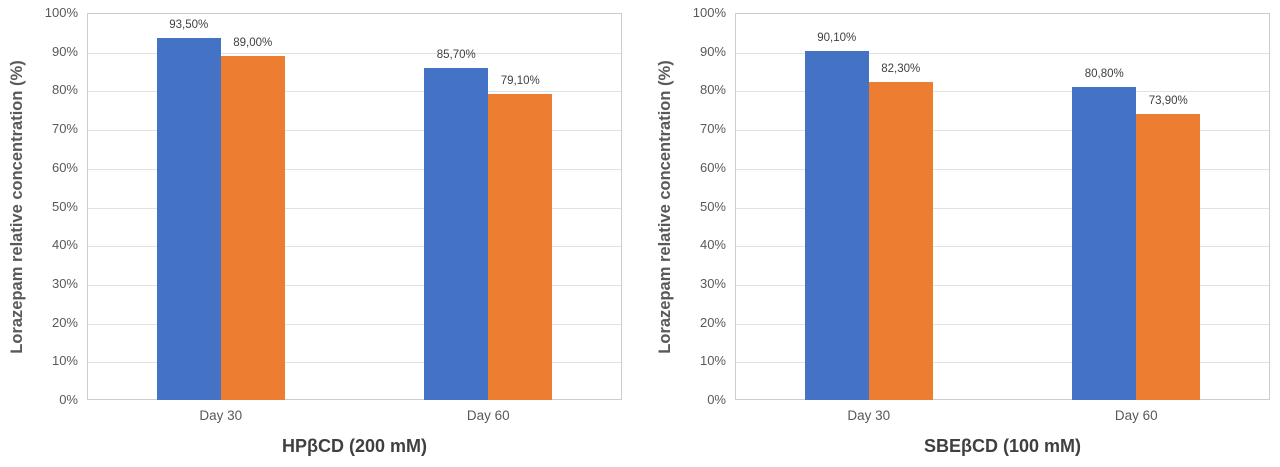 The height and width of the screenshot is (467, 1280). Describe the element at coordinates (1168, 101) in the screenshot. I see `data-label-orange-series-day-60: 73,90%` at that location.